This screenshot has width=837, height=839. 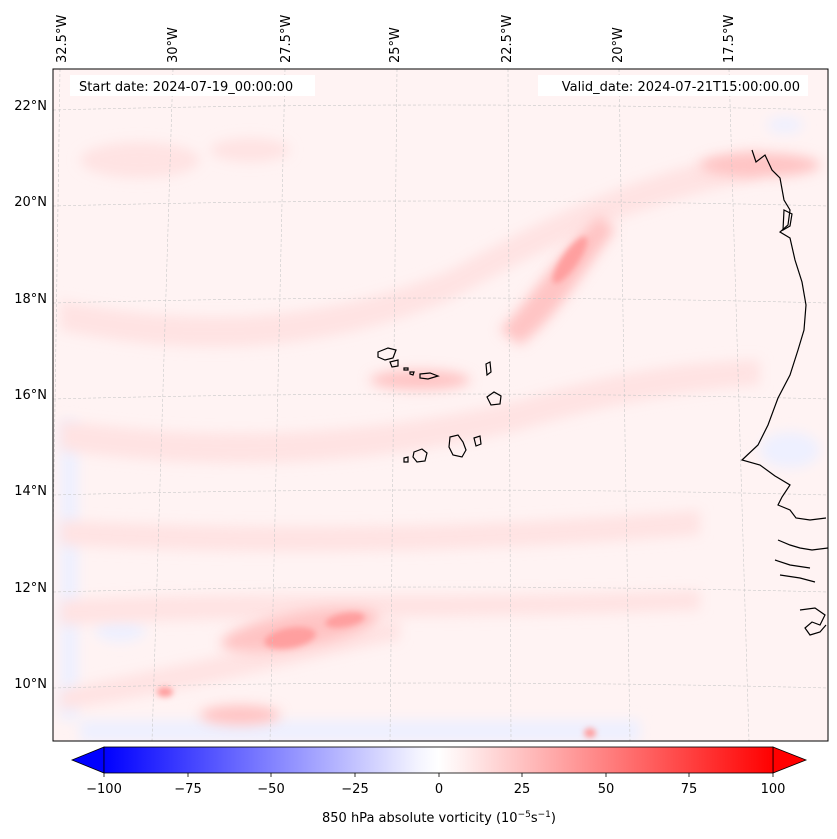 What do you see at coordinates (30, 299) in the screenshot?
I see `lat-label: 18°N` at bounding box center [30, 299].